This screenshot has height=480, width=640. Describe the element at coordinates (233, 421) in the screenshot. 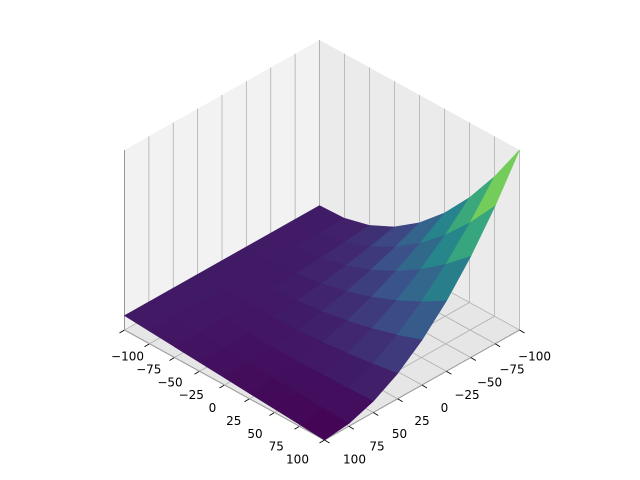

I see `x-tick-label: 25` at that location.